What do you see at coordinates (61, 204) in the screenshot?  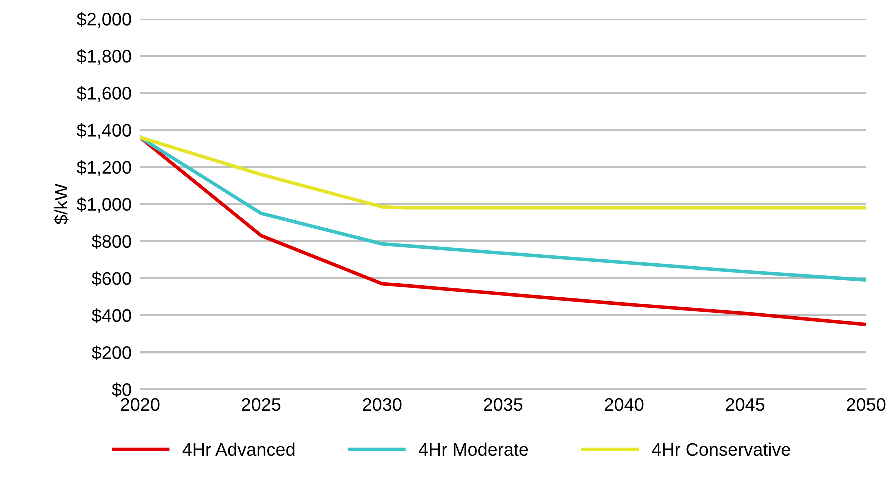 I see `y-axis-title: $/kW` at bounding box center [61, 204].